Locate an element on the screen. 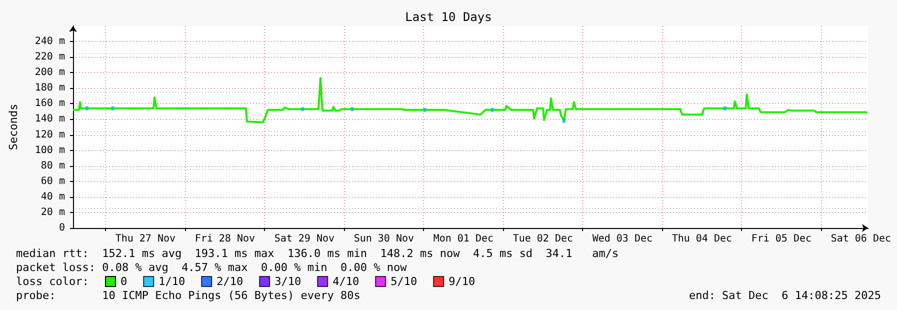  y-axis-title: Seconds is located at coordinates (13, 127).